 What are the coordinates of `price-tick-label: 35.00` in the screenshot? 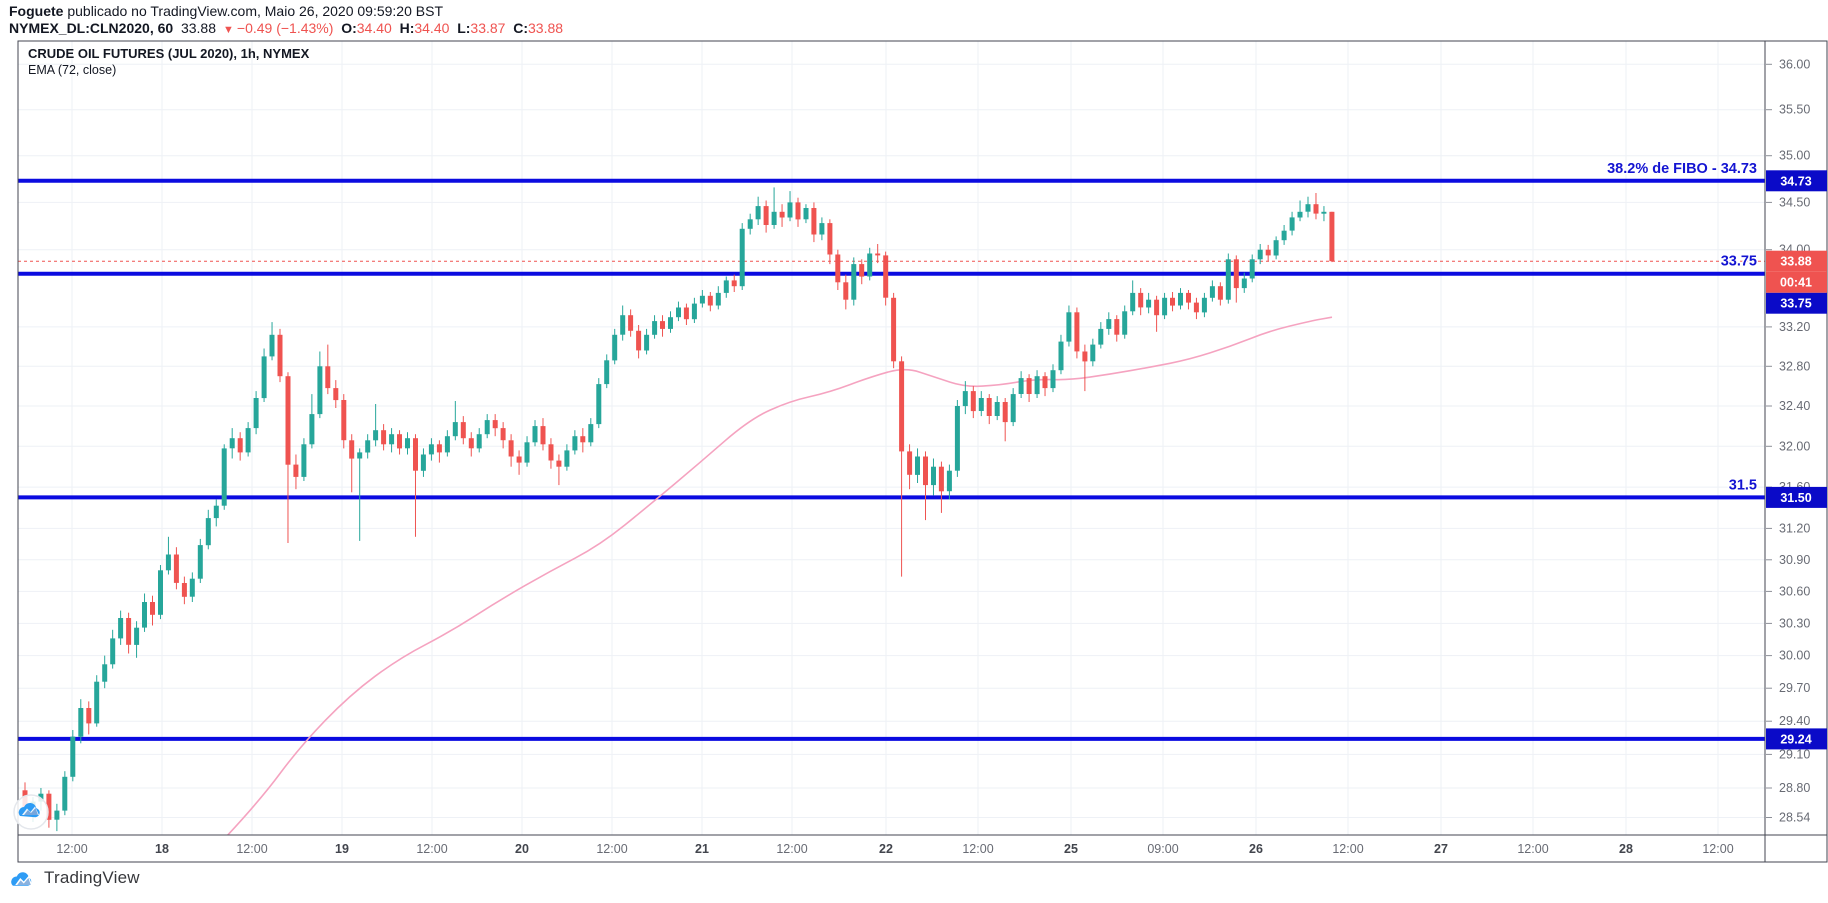 It's located at (1794, 156).